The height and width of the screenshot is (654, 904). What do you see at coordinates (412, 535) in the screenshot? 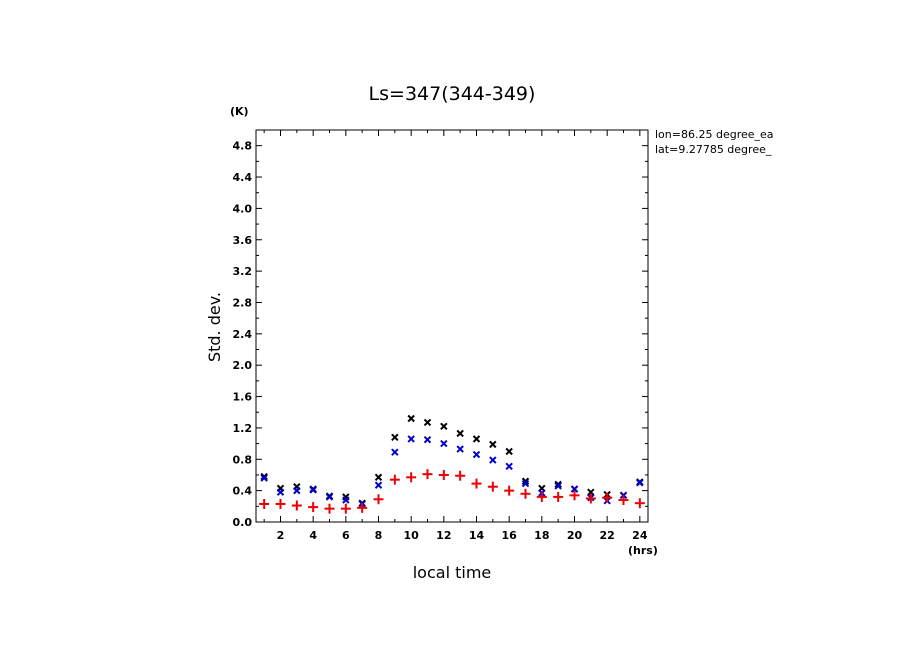
I see `x-tick-label: 10` at bounding box center [412, 535].